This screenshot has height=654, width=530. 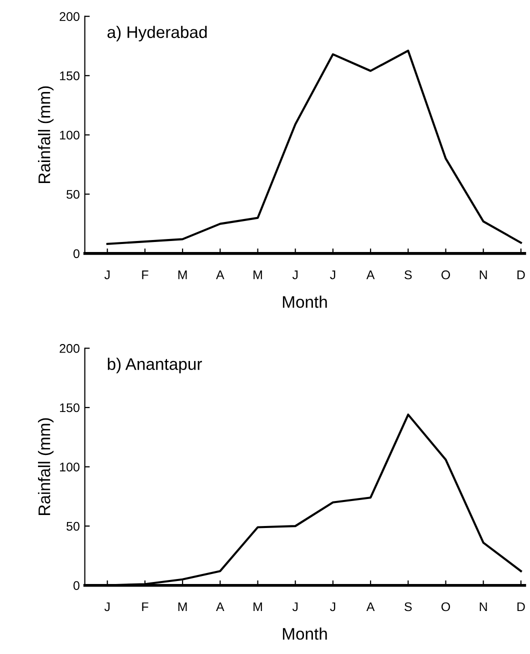 I want to click on text: a) Hyderabad, so click(x=157, y=34).